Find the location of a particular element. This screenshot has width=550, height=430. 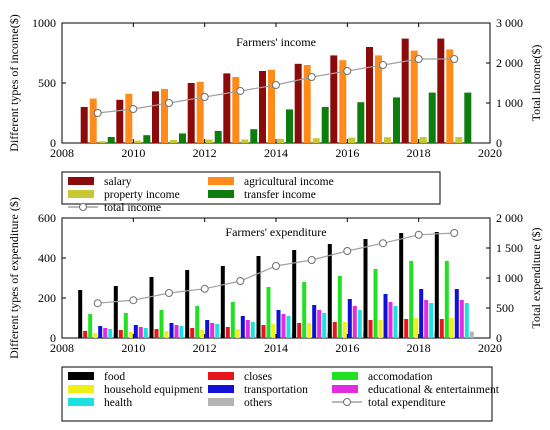

legend-label: salary is located at coordinates (118, 182).